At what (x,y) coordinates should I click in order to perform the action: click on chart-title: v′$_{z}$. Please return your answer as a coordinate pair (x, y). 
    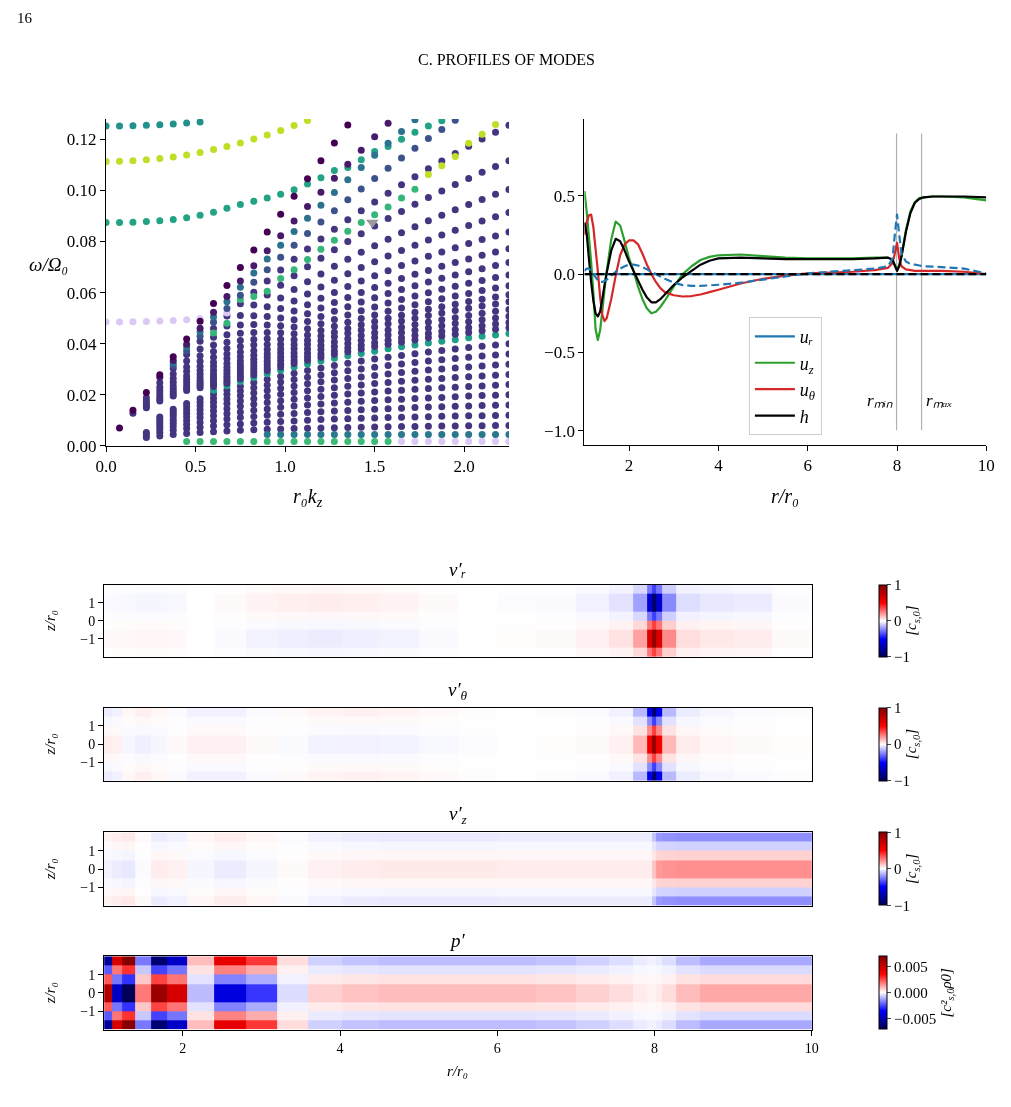
    Looking at the image, I should click on (458, 815).